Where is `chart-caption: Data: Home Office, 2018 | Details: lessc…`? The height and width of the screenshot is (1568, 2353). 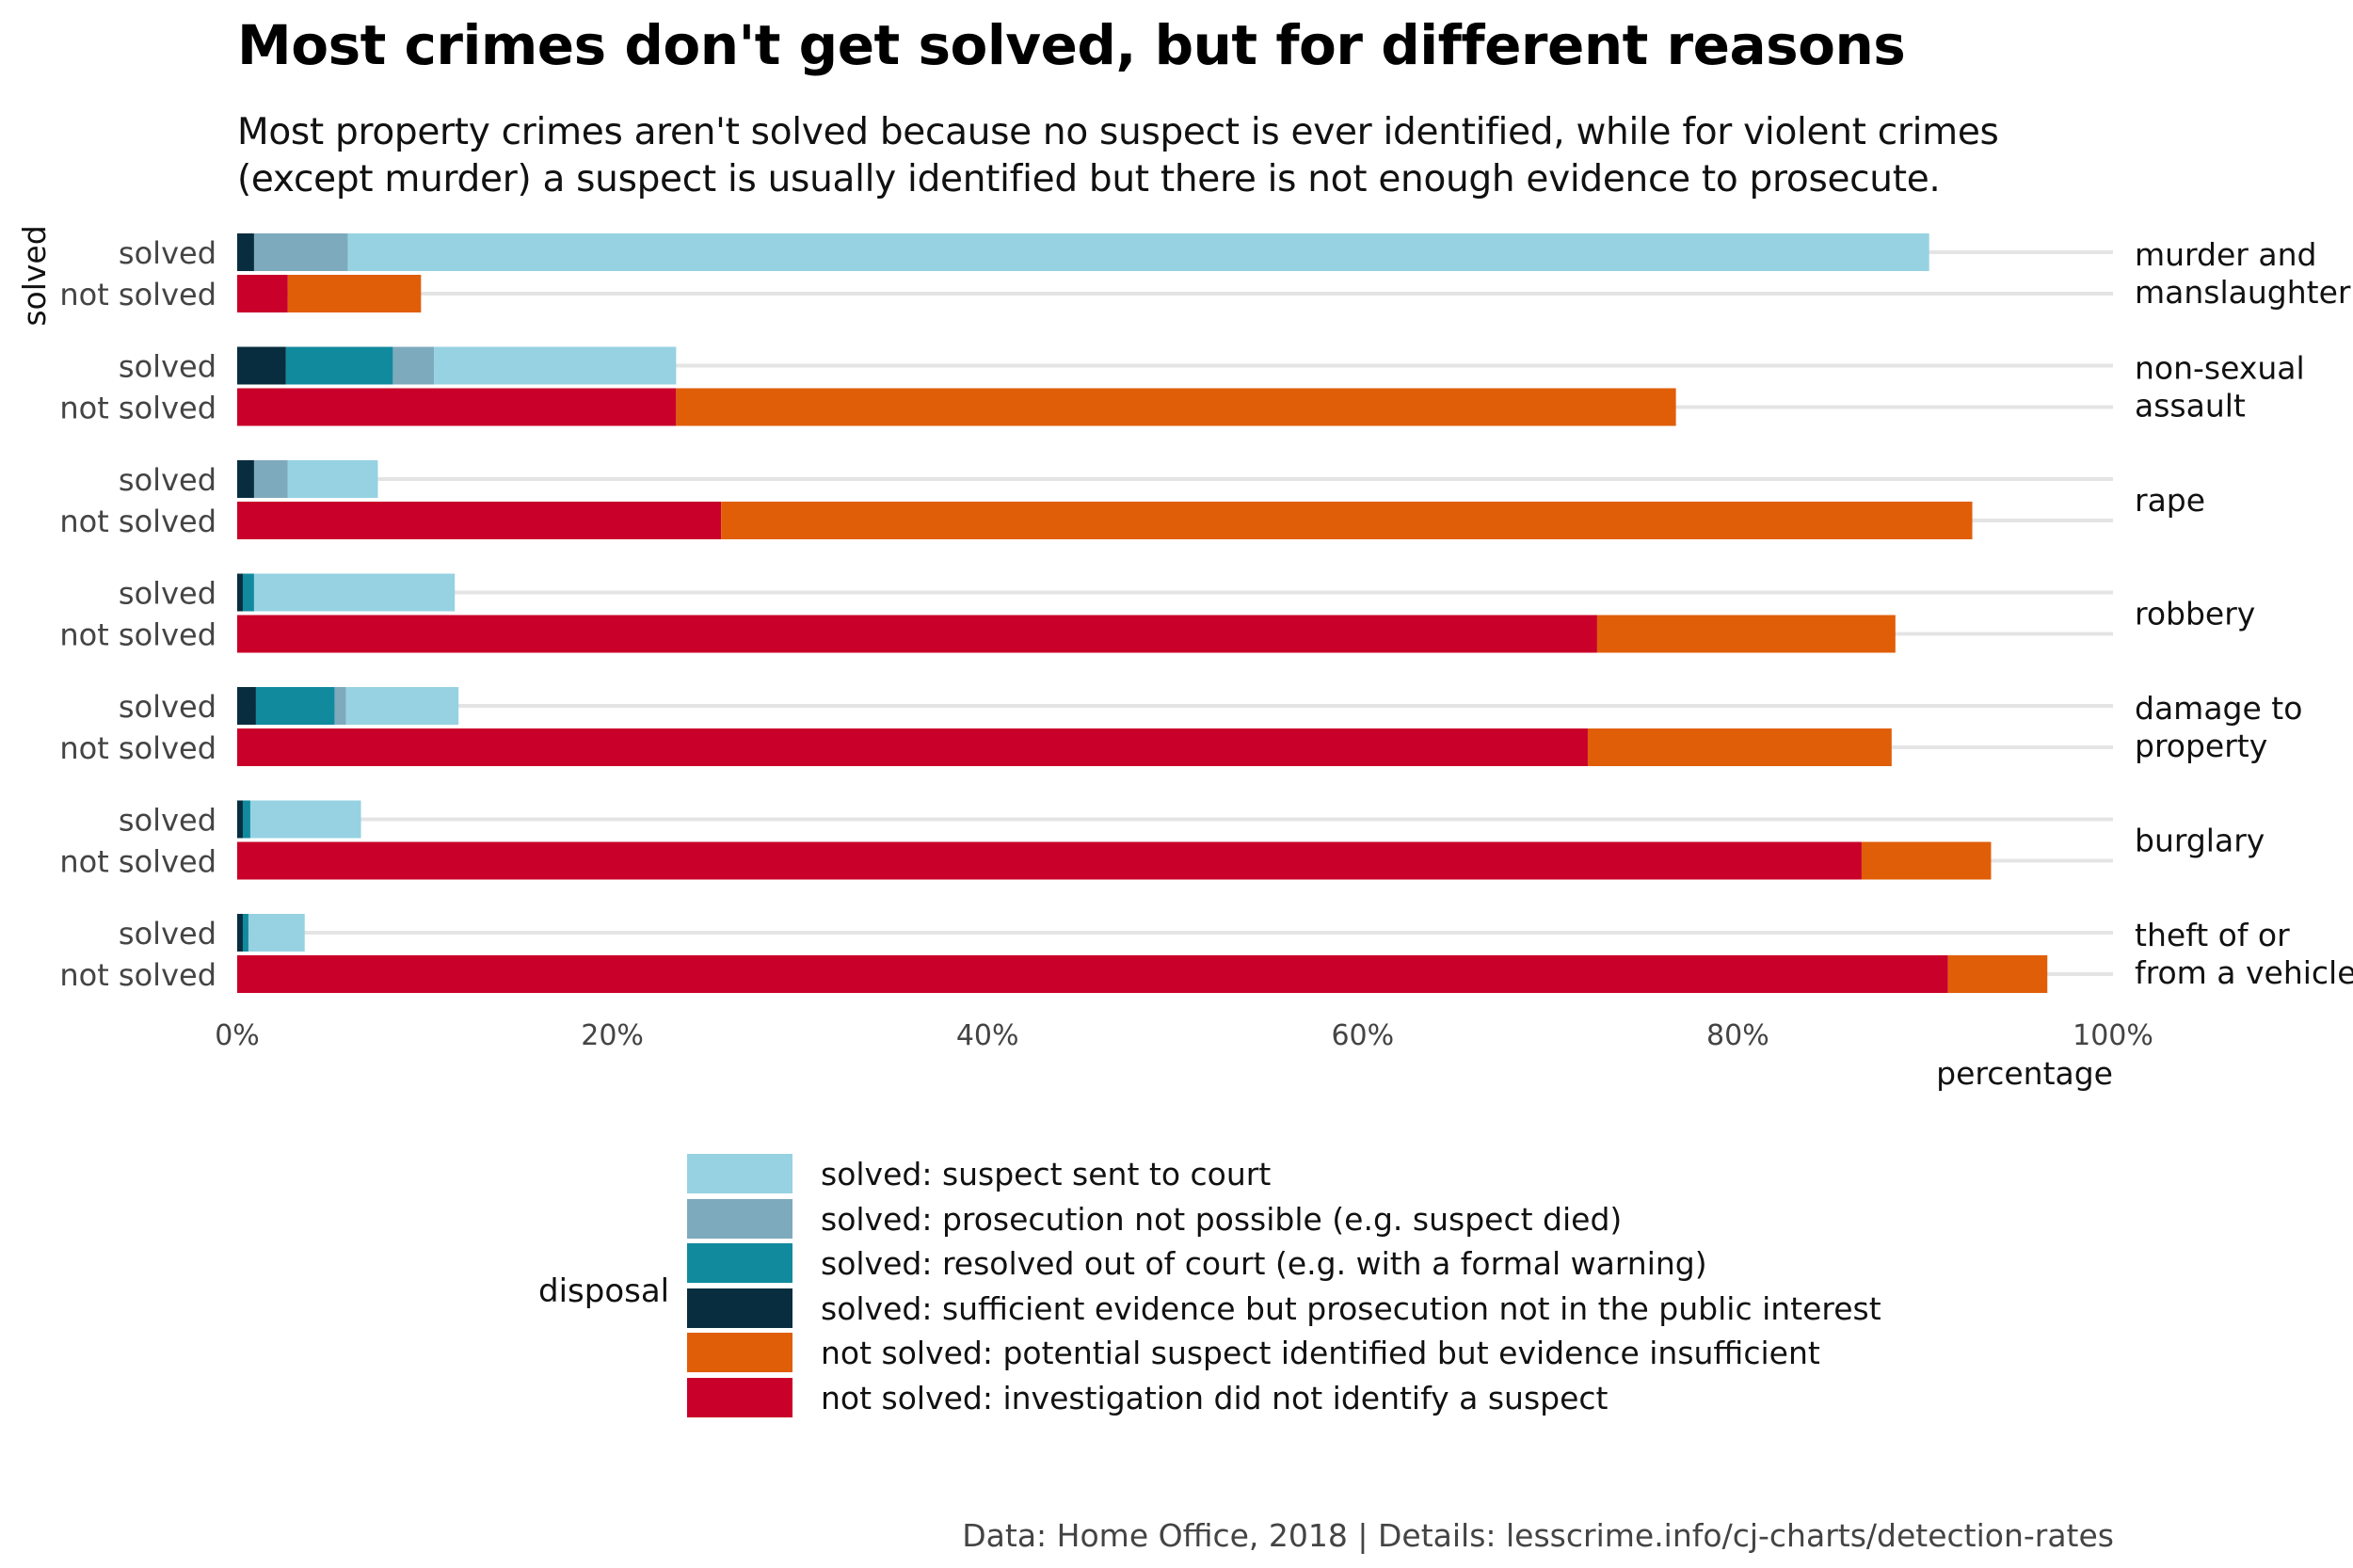
chart-caption: Data: Home Office, 2018 | Details: lessc… is located at coordinates (1538, 1535).